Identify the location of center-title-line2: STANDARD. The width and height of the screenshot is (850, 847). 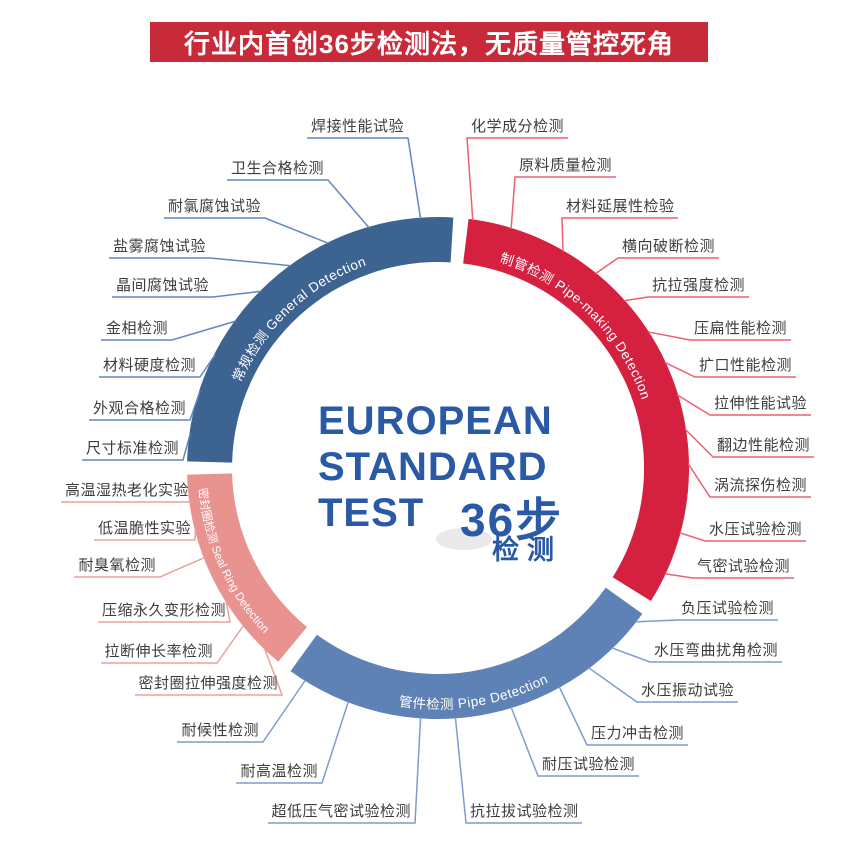
(433, 467).